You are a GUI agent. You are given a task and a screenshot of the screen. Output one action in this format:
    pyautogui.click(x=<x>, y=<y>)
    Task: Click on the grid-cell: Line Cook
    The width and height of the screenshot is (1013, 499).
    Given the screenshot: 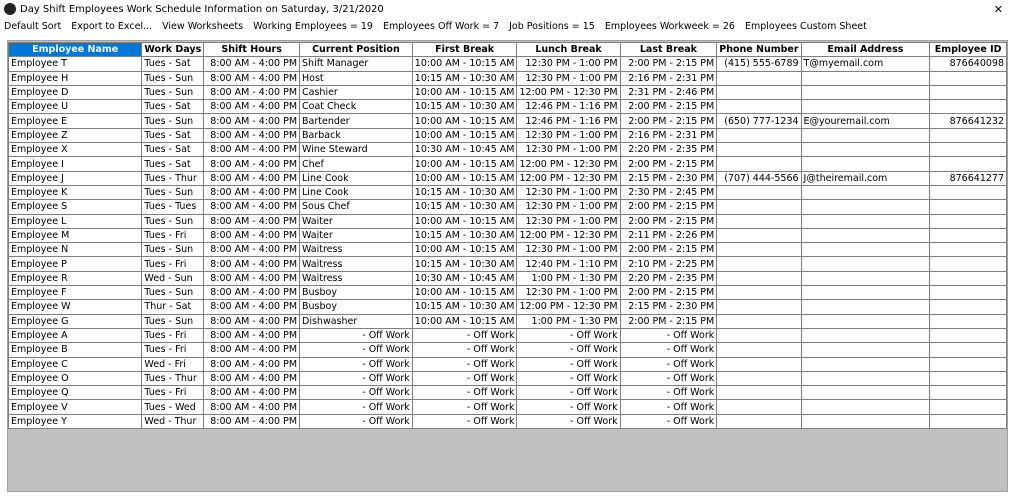 What is the action you would take?
    pyautogui.click(x=356, y=192)
    